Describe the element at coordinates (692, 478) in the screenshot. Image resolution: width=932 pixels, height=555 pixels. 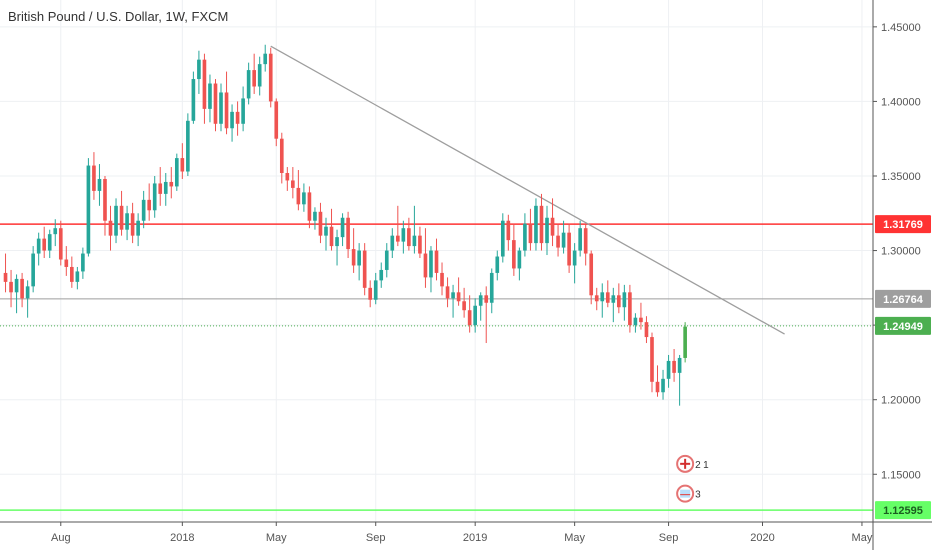
I see `event-markers: 2 1 3` at that location.